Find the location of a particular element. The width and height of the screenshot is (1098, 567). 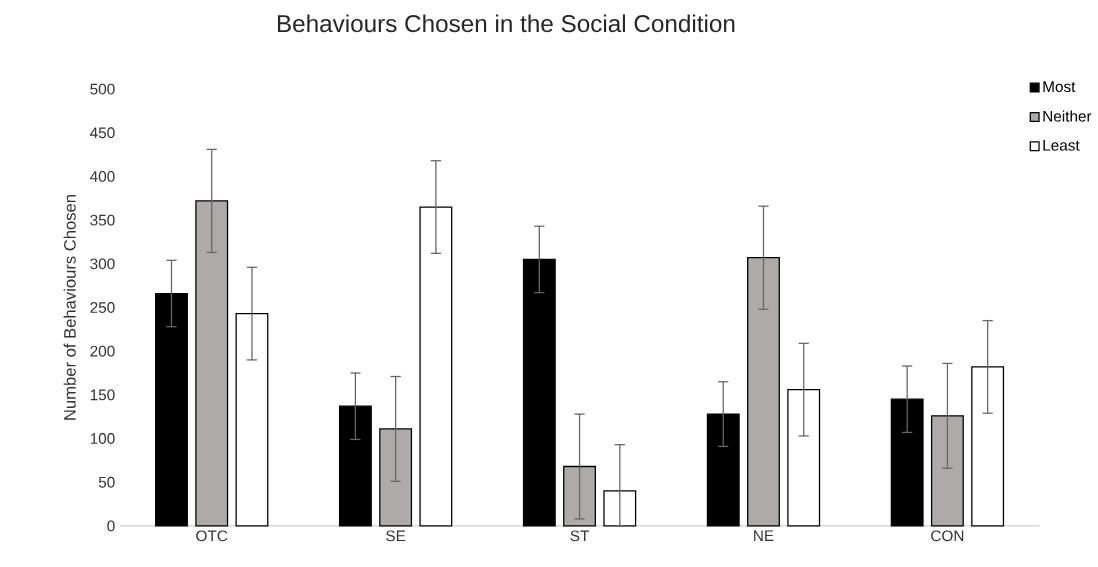

y-tick-label: 50 is located at coordinates (106, 482).